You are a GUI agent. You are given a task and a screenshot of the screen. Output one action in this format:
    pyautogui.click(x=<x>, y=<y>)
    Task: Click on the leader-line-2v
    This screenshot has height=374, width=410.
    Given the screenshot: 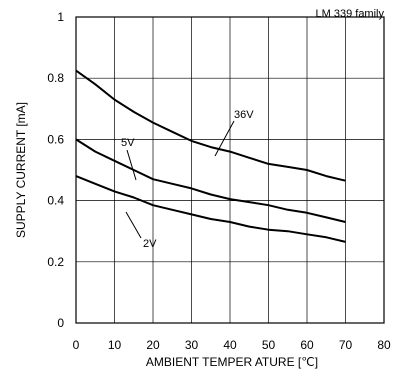 What is the action you would take?
    pyautogui.click(x=133, y=225)
    